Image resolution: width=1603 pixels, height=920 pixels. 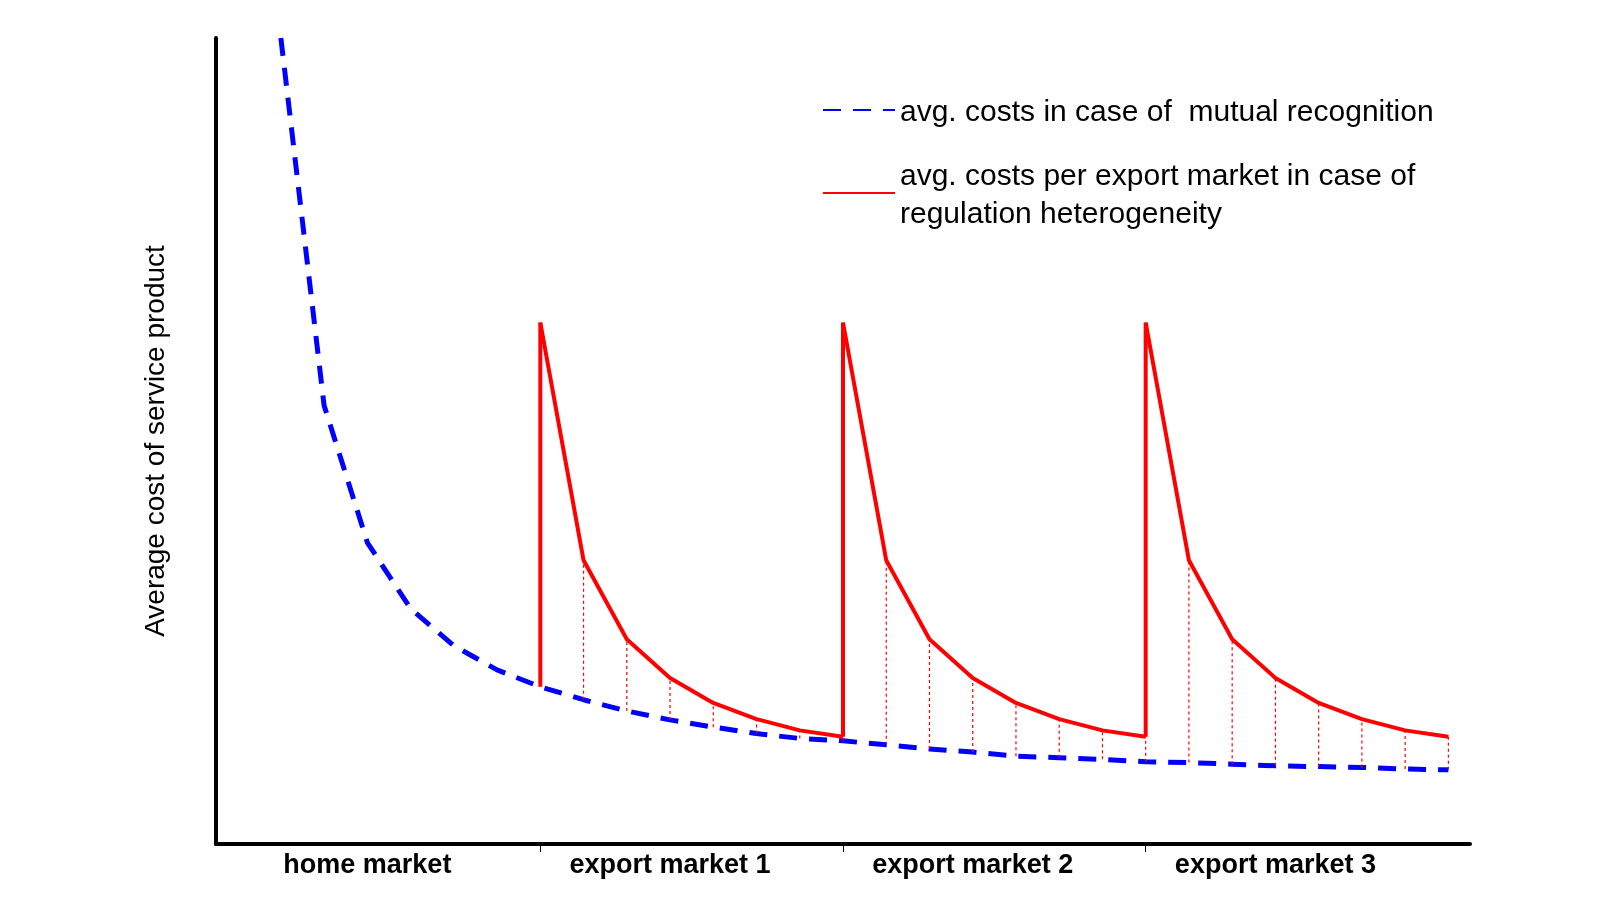 I want to click on x-tick-label: export market 3, so click(x=1275, y=863).